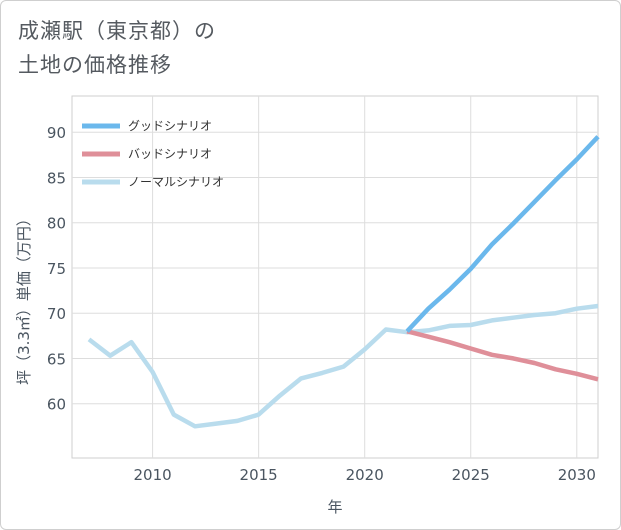 Image resolution: width=621 pixels, height=530 pixels. What do you see at coordinates (170, 126) in the screenshot?
I see `legend-label: グッドシナリオ` at bounding box center [170, 126].